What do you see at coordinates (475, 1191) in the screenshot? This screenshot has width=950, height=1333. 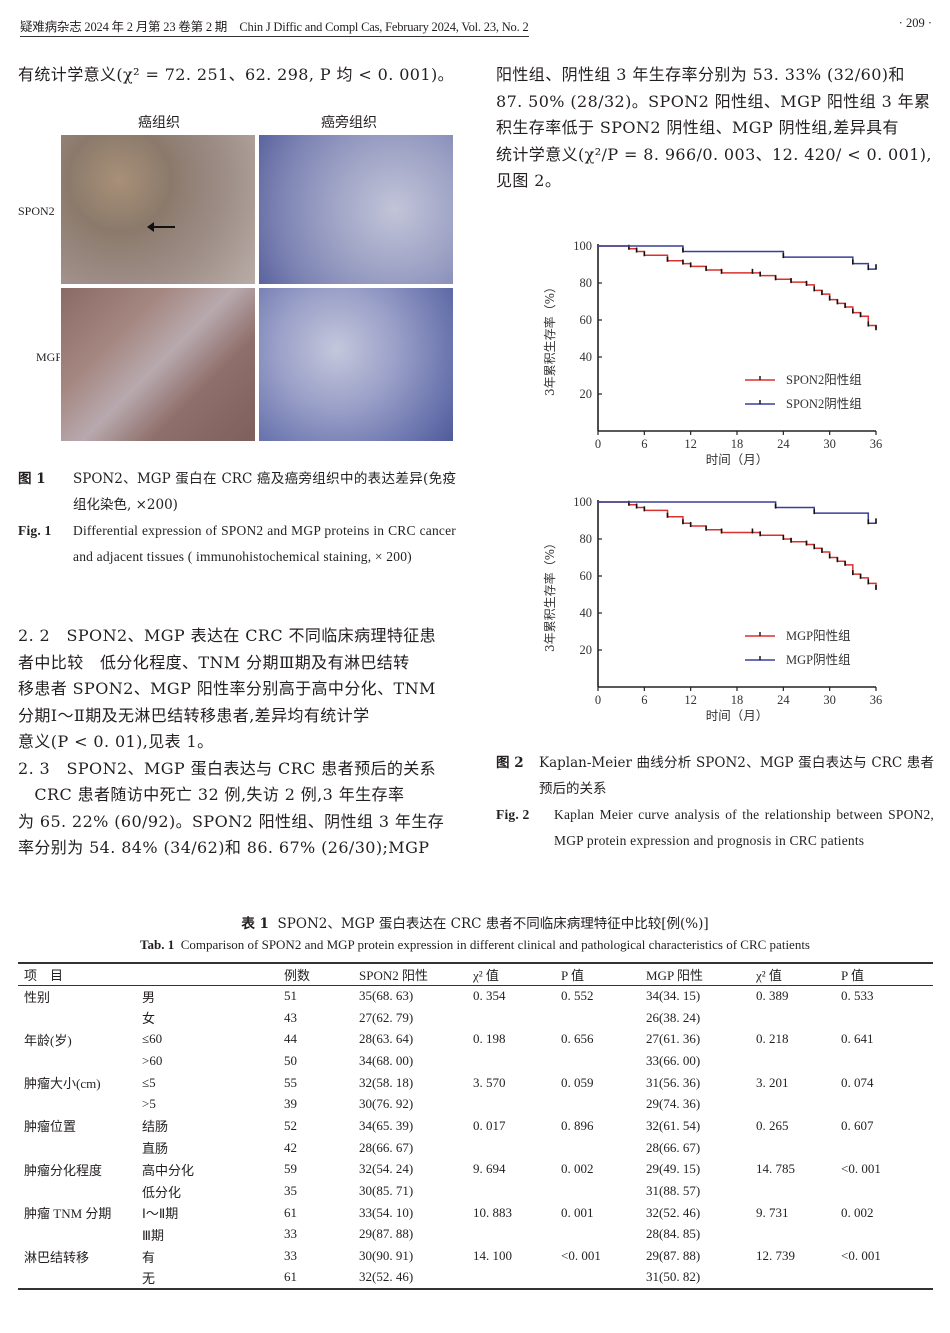 I see `table-row: 低分化 35 30(85. 71) 31(88. 57)` at bounding box center [475, 1191].